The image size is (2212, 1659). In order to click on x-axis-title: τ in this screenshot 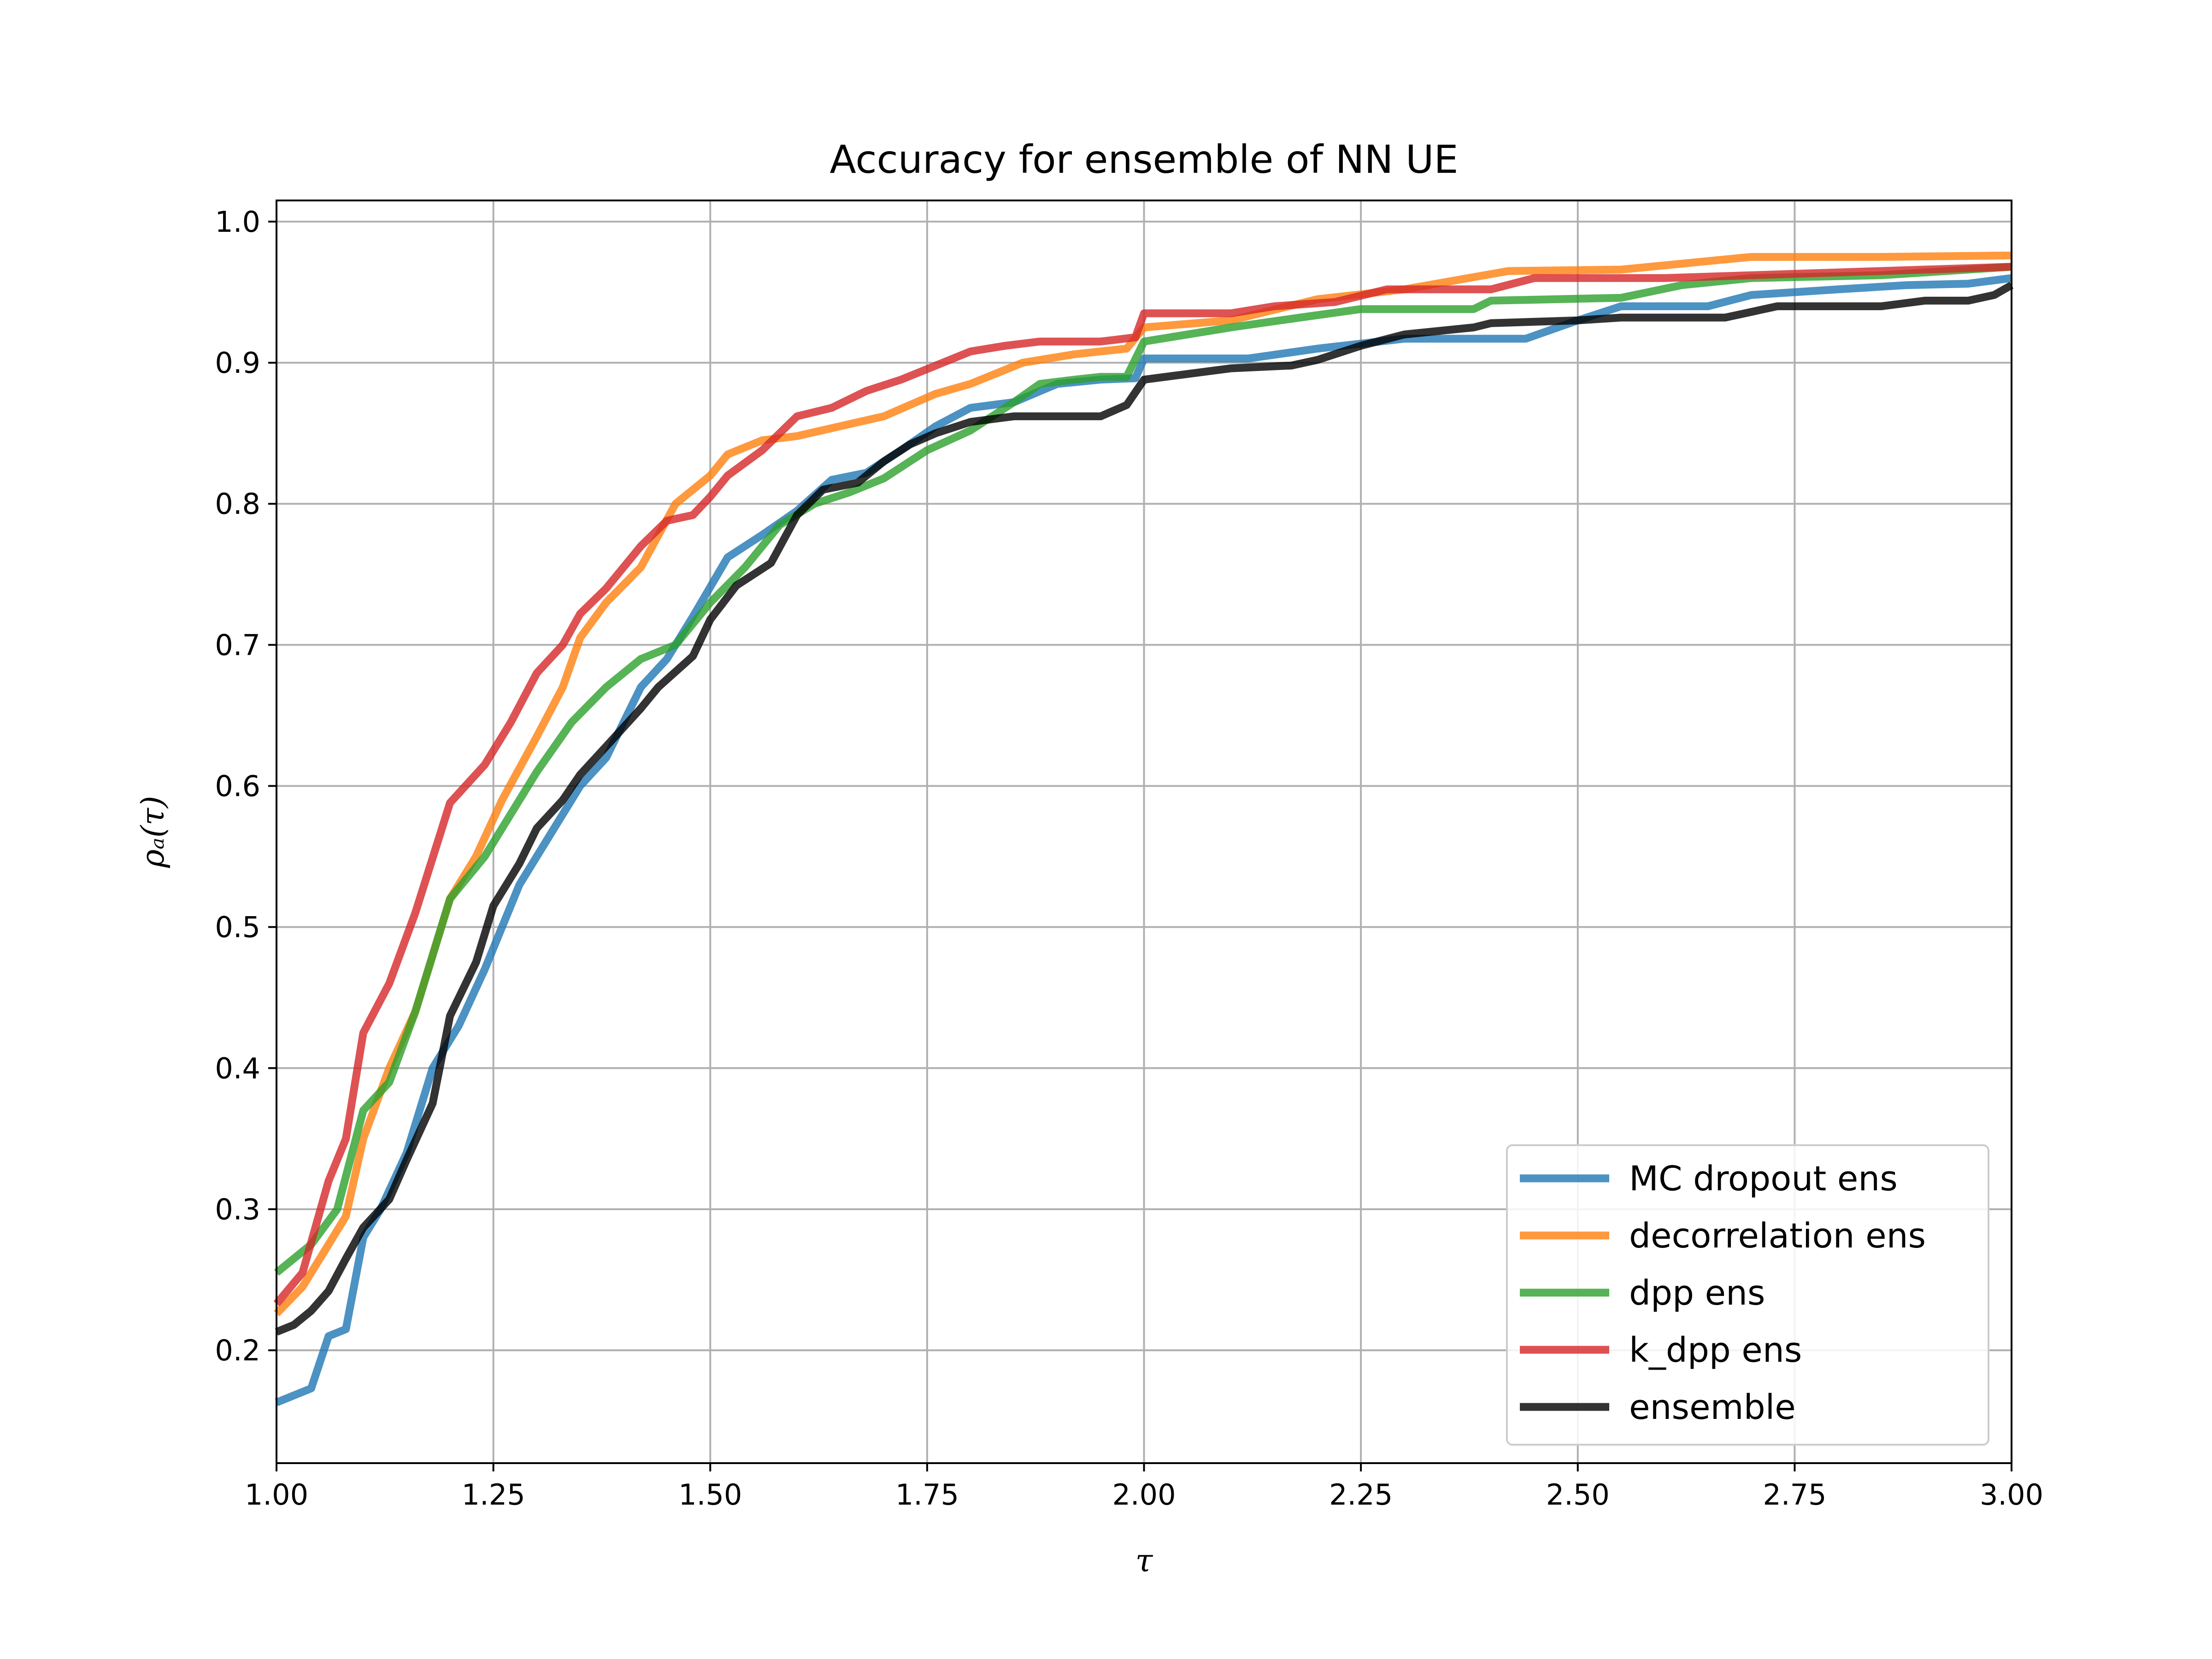, I will do `click(1144, 1561)`.